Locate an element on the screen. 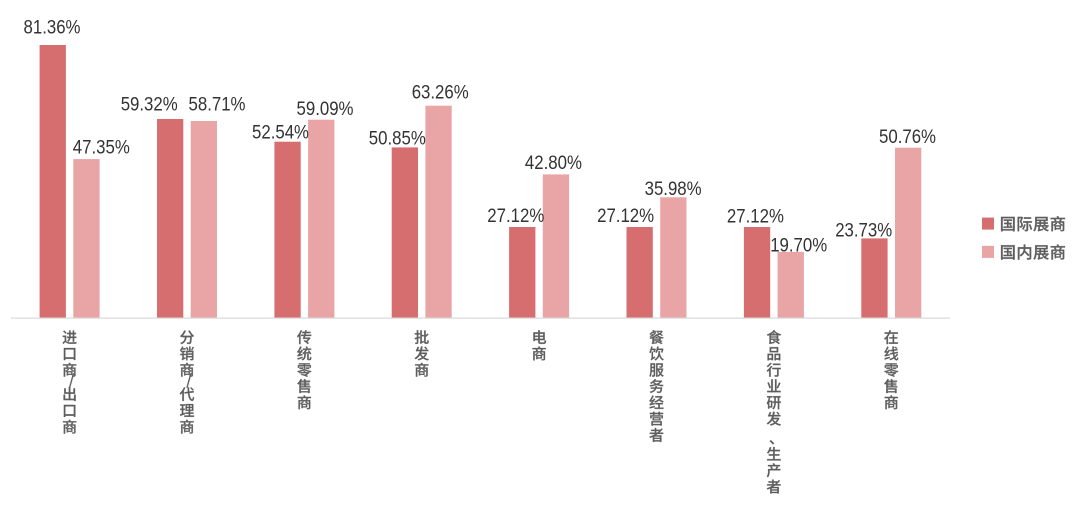 The image size is (1080, 520). svg-text: 63.26% is located at coordinates (440, 92).